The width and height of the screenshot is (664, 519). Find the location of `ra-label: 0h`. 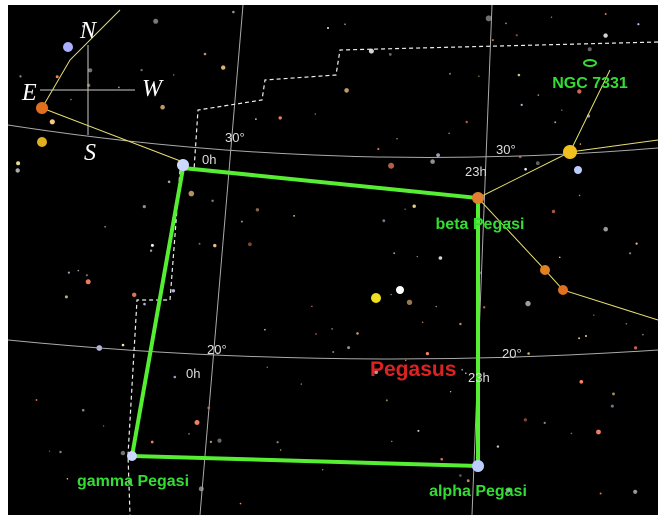

ra-label: 0h is located at coordinates (209, 159).